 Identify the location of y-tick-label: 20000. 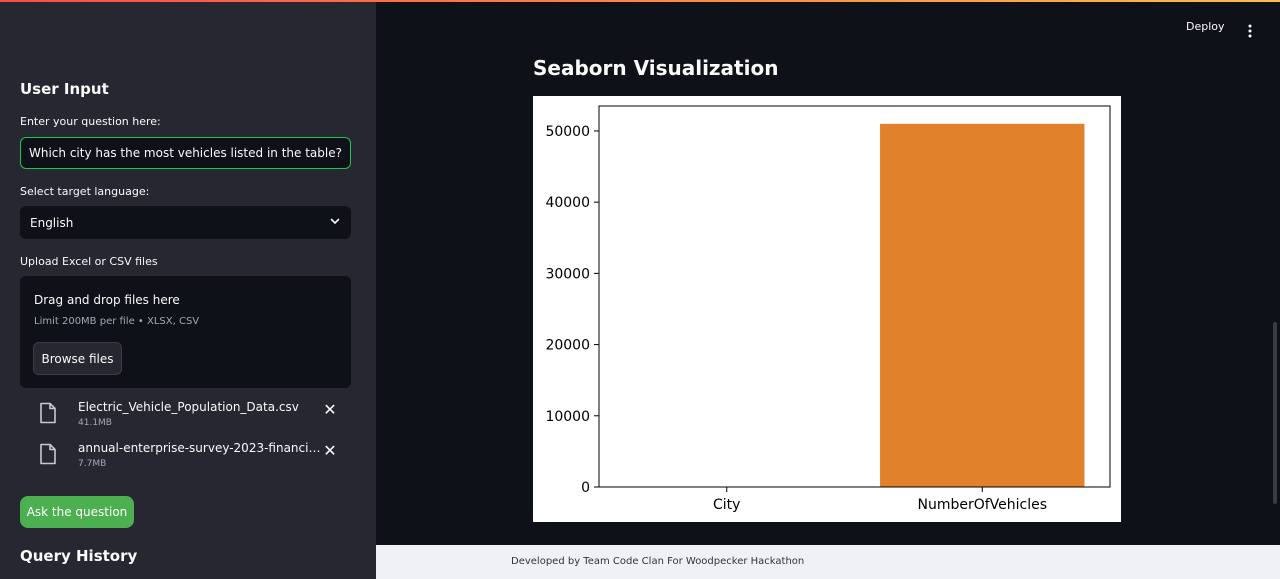
(567, 346).